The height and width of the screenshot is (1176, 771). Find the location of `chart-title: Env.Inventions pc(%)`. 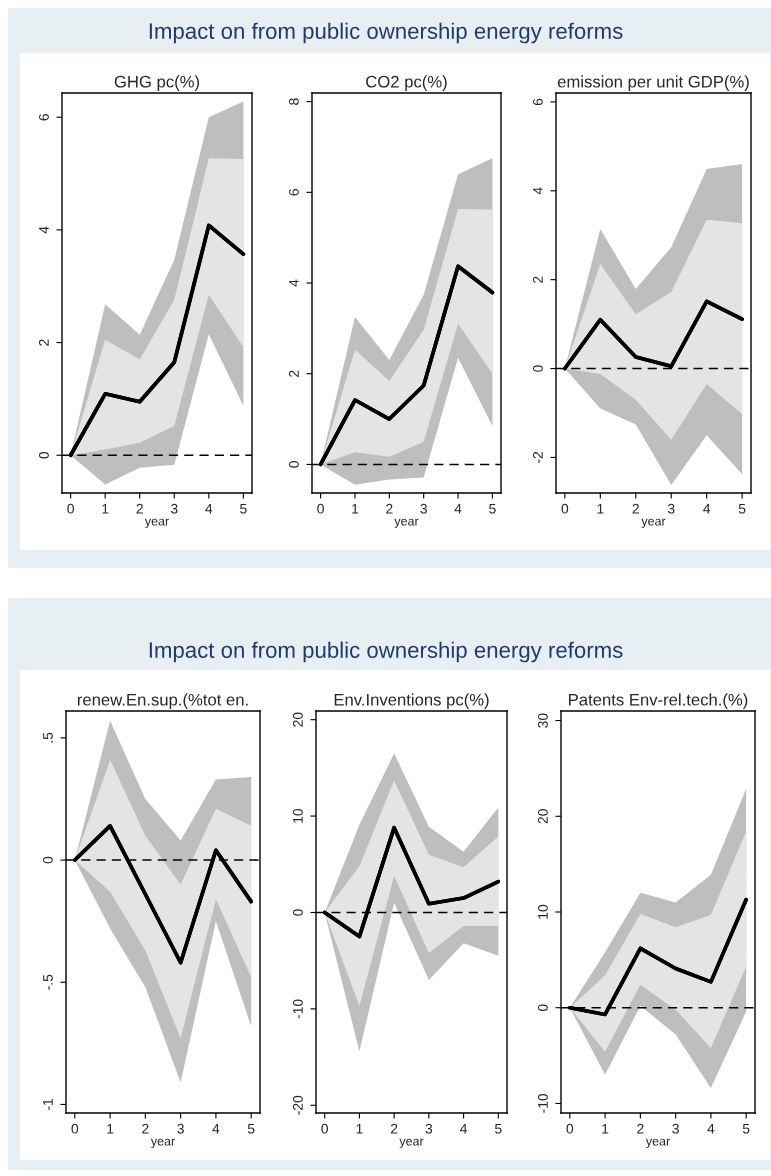

chart-title: Env.Inventions pc(%) is located at coordinates (411, 701).